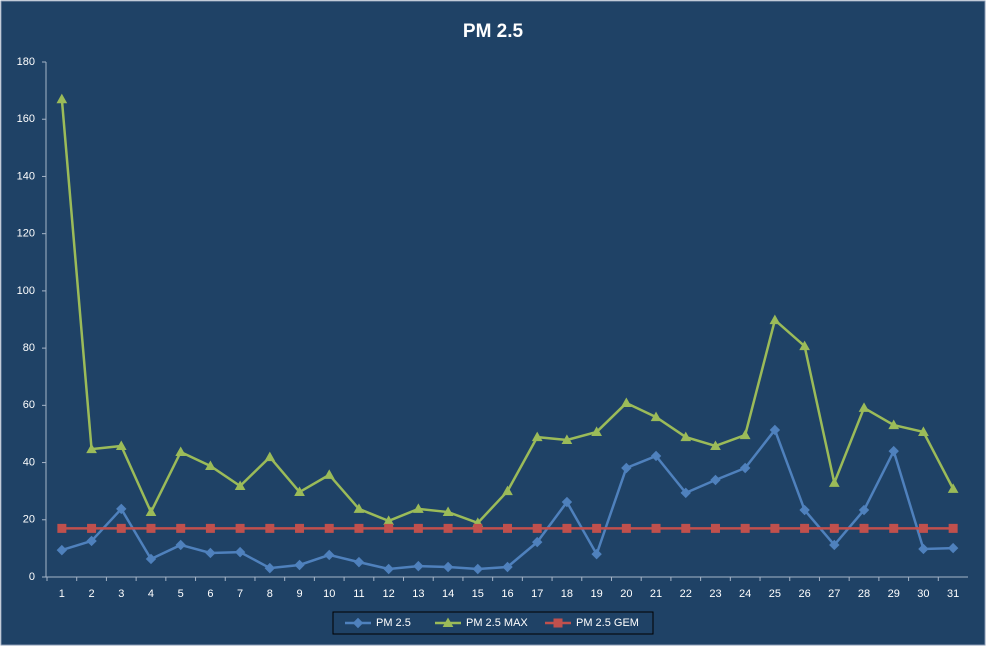  What do you see at coordinates (240, 594) in the screenshot?
I see `x-tick-label: 7` at bounding box center [240, 594].